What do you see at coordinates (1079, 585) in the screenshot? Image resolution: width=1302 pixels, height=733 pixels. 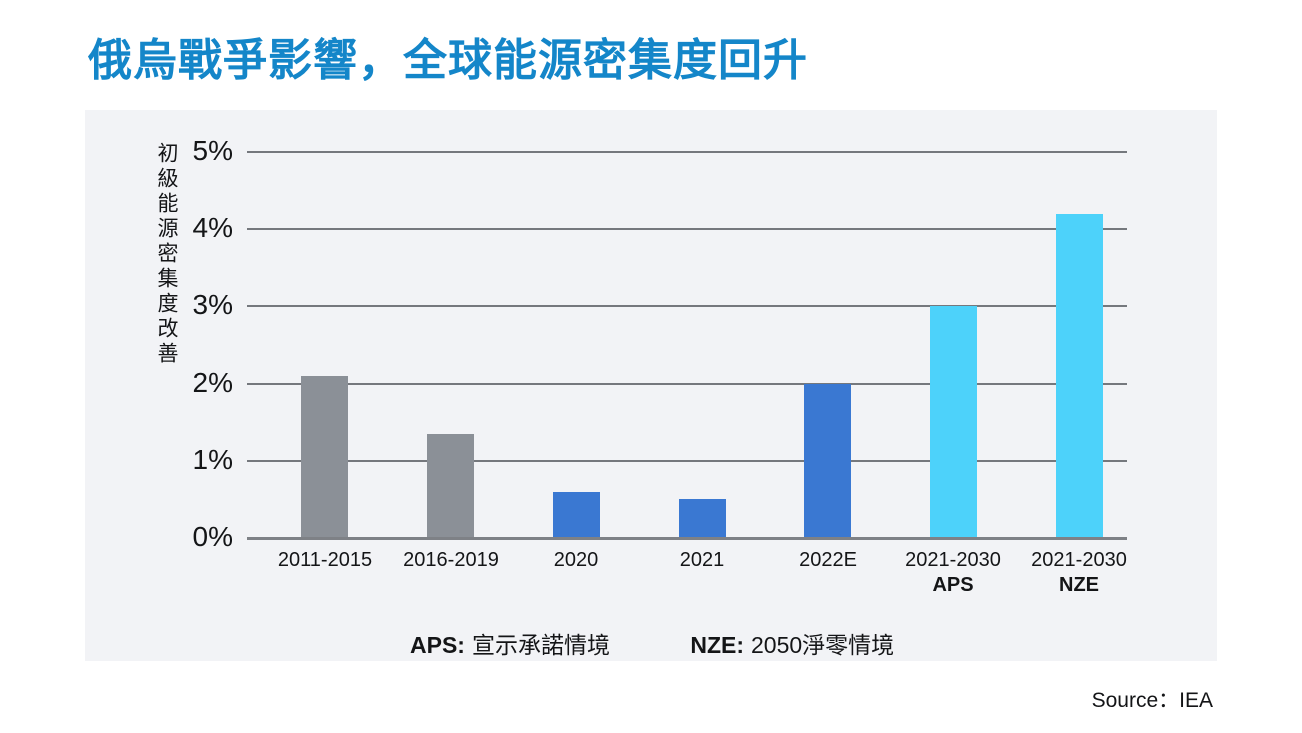 I see `x-category-sublabel-text: NZE` at bounding box center [1079, 585].